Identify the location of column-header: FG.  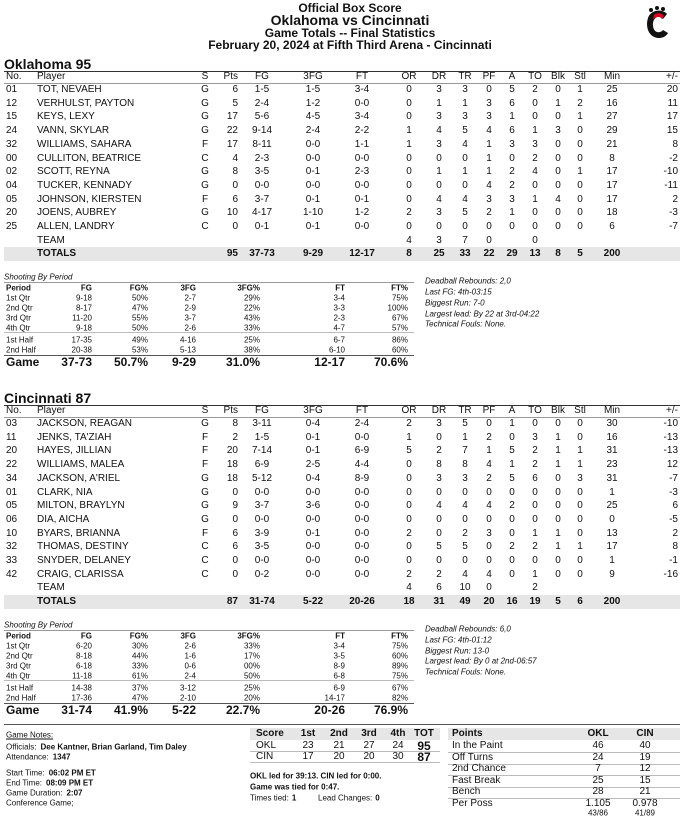
(86, 636).